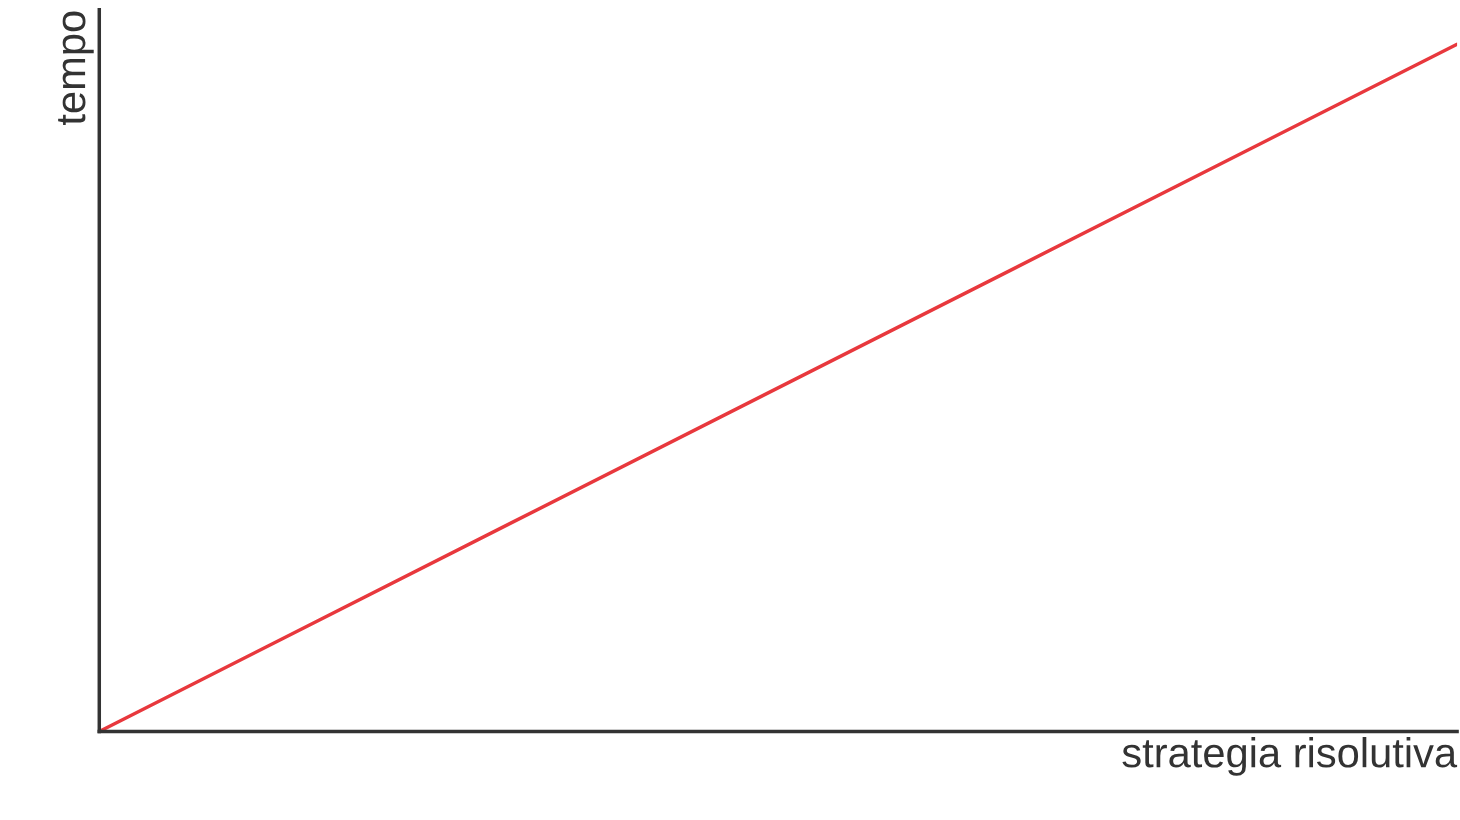 The image size is (1460, 820). Describe the element at coordinates (1290, 756) in the screenshot. I see `x-axis-title: strategia risolutiva` at that location.